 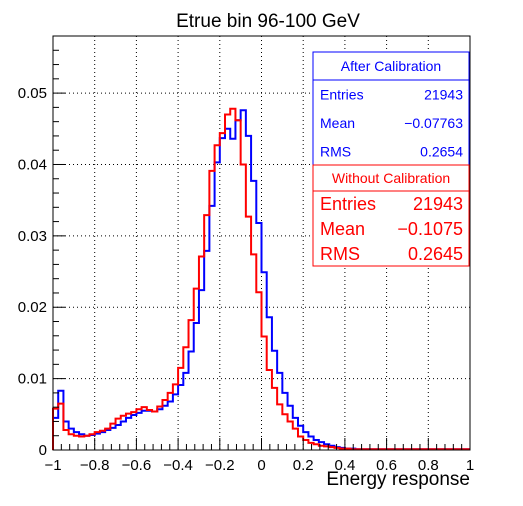 What do you see at coordinates (435, 254) in the screenshot?
I see `stat-row-value: 0.2645` at bounding box center [435, 254].